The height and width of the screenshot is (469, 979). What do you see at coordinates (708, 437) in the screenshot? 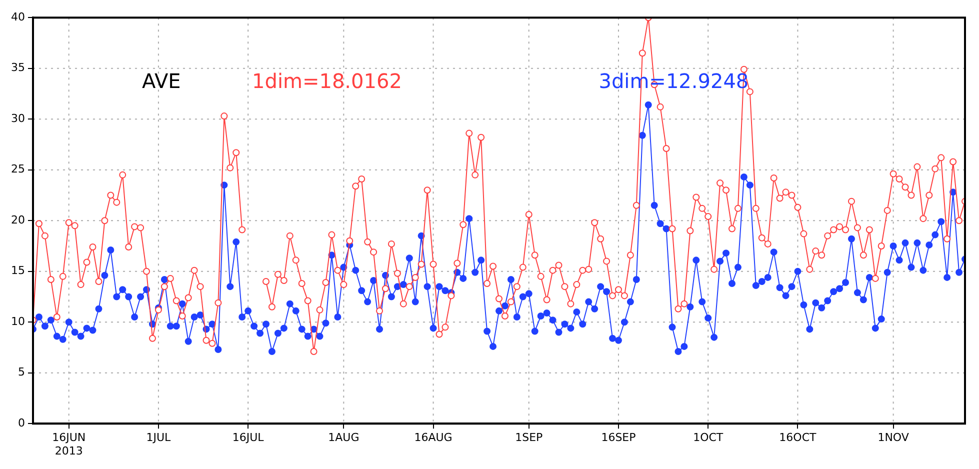
I see `x-tick-label: 1OCT` at bounding box center [708, 437].